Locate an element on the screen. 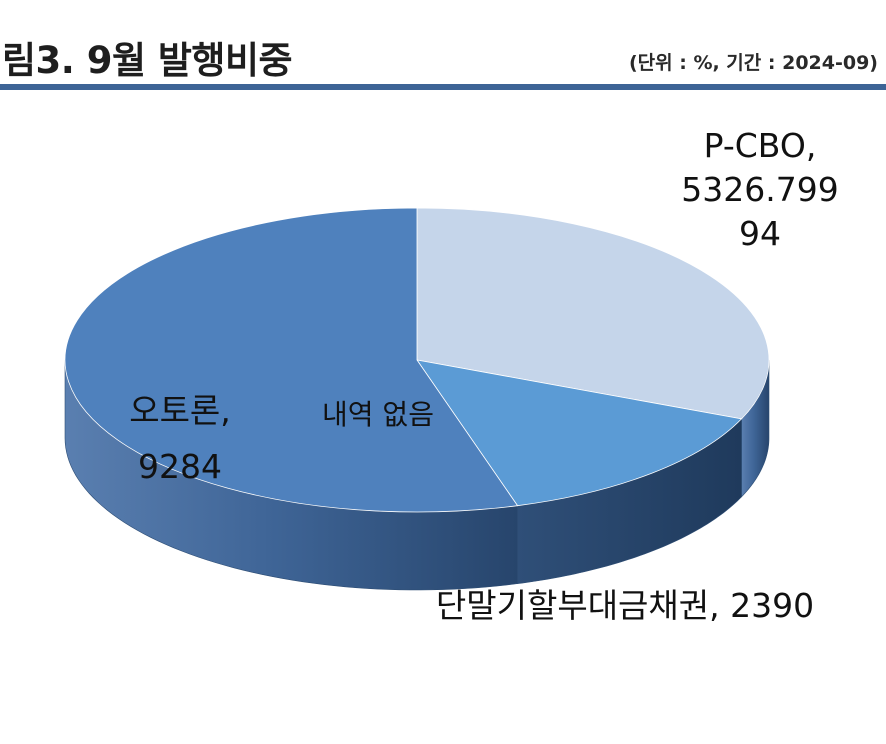 This screenshot has width=886, height=744. annotation-no-history: 내역 없음 is located at coordinates (378, 414).